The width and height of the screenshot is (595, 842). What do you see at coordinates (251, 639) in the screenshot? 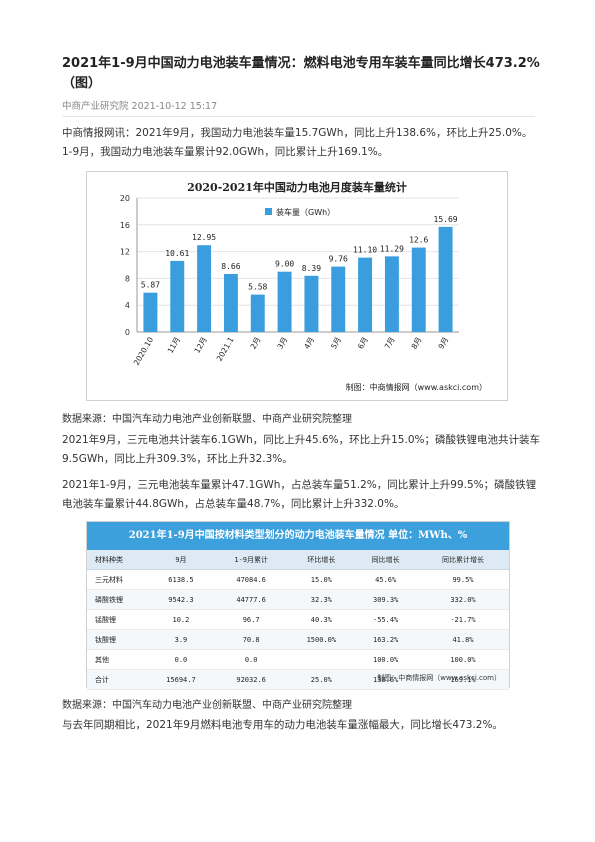
I see `table-cell: 70.8` at bounding box center [251, 639].